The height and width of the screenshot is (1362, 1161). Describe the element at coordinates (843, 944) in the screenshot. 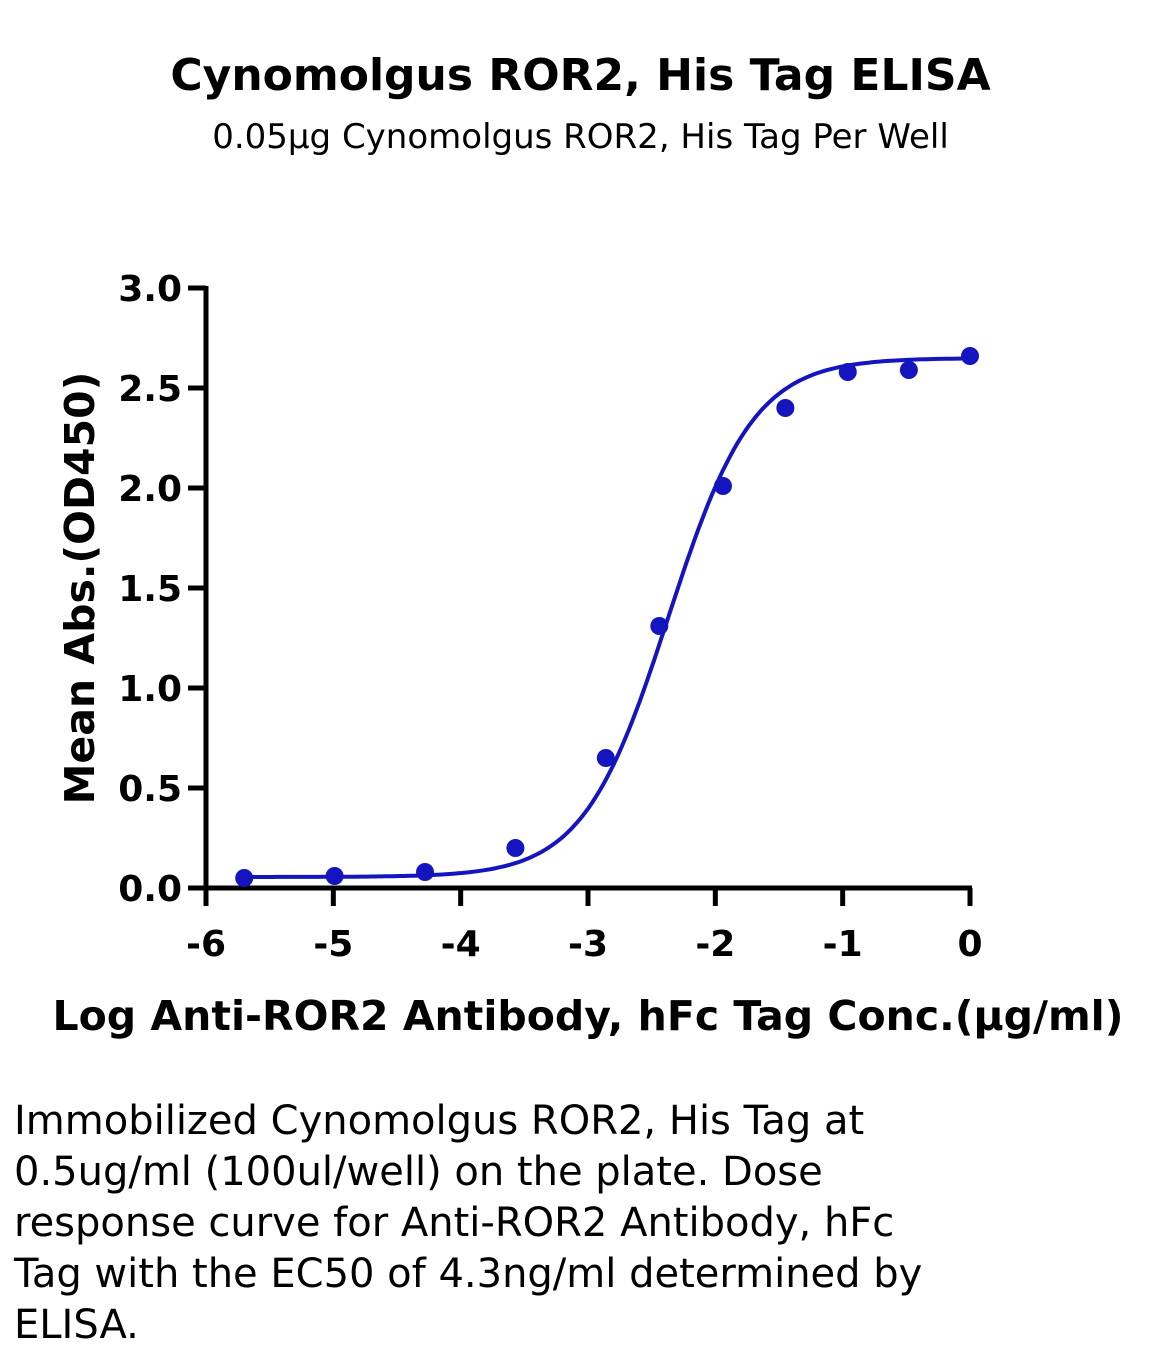

I see `x-tick-label: -1` at that location.